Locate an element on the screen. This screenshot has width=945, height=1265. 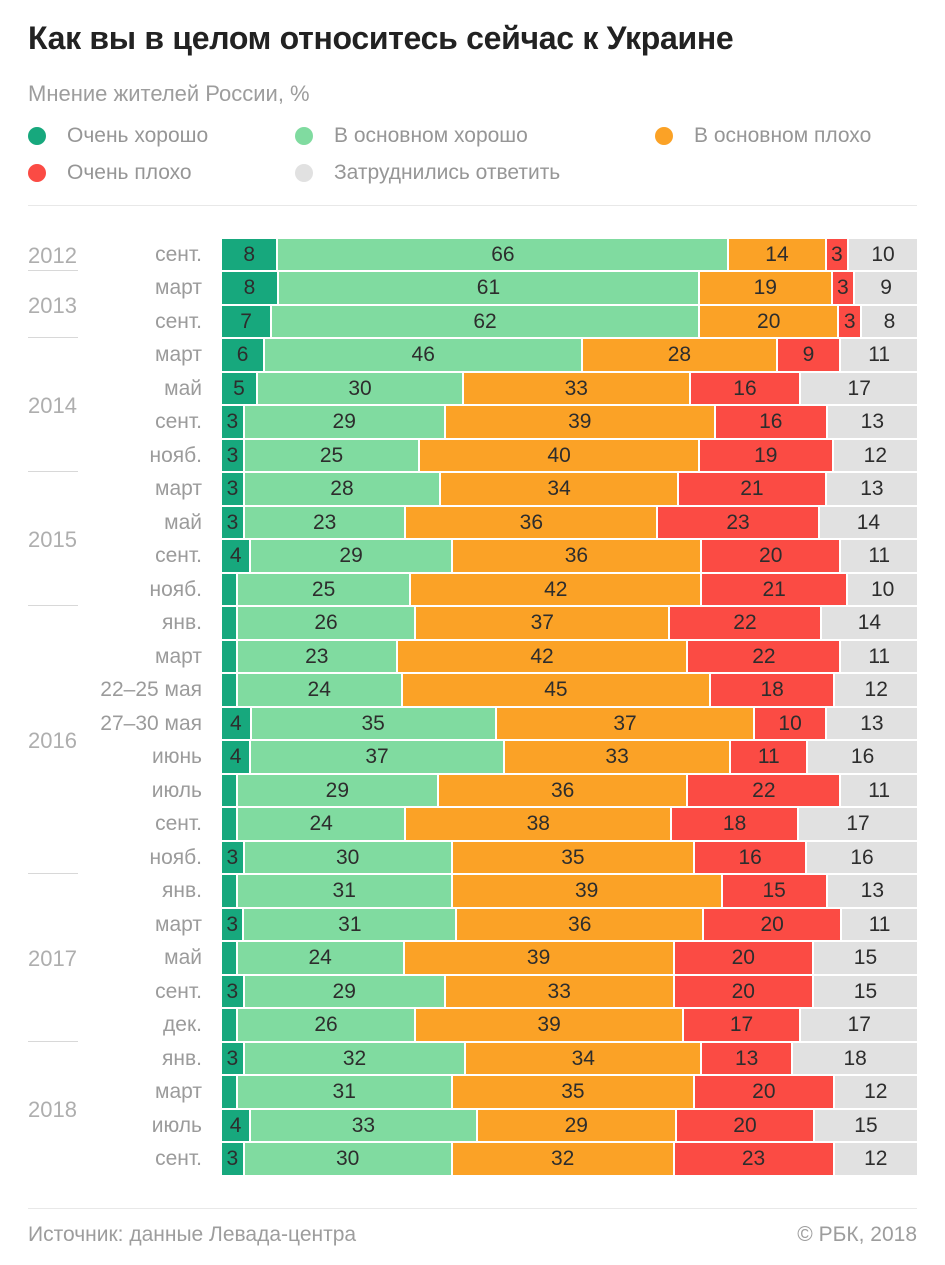
year-group-2012: 2012 сент. 8 66 14 3 10 is located at coordinates (473, 255).